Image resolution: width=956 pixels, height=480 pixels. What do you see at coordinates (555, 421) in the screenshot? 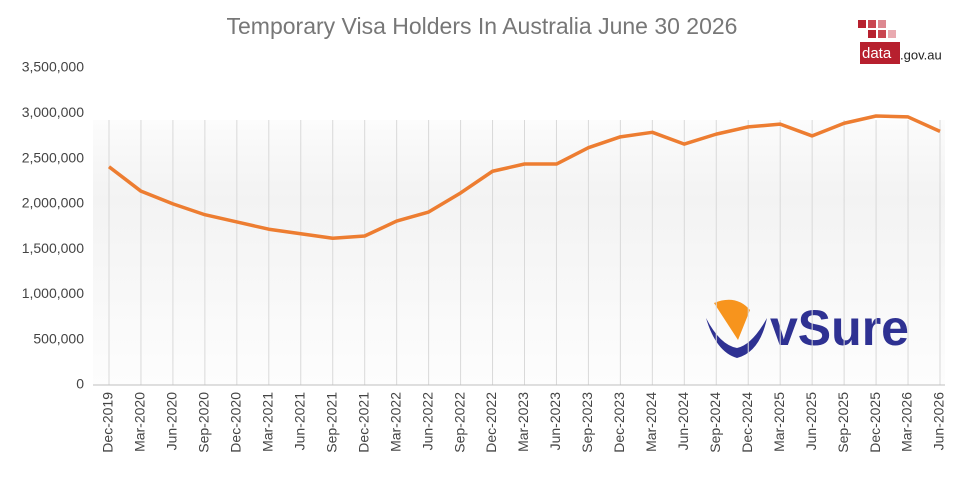
I see `x-tick-label: Jun-2023` at bounding box center [555, 421].